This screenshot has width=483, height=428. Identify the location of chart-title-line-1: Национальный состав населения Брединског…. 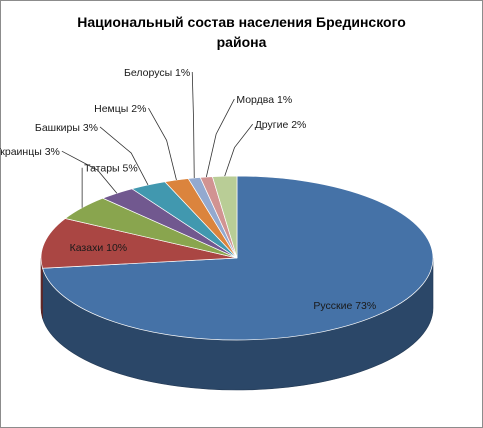
(241, 22).